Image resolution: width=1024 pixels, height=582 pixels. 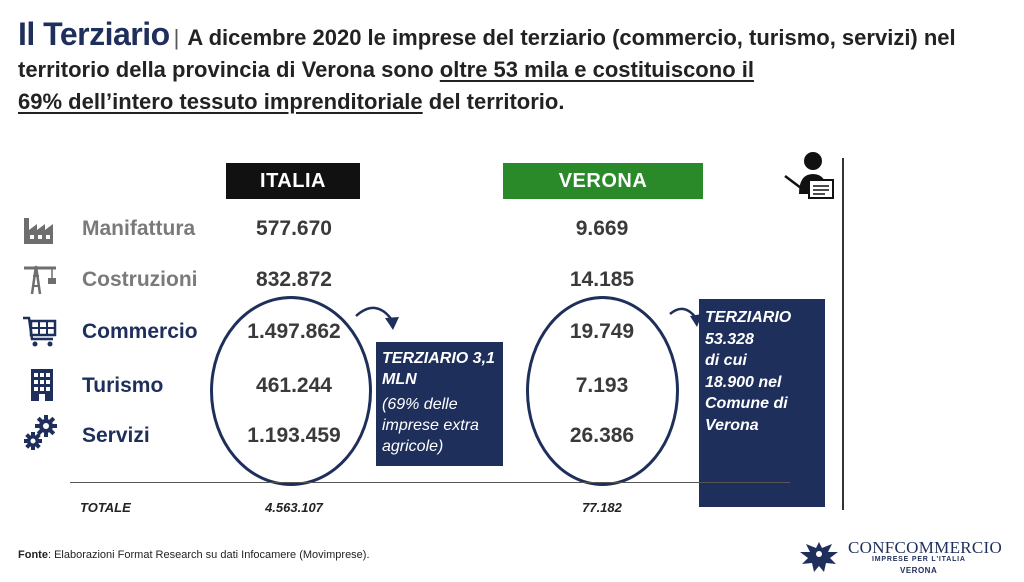 What do you see at coordinates (105, 507) in the screenshot?
I see `totals-label: TOTALE` at bounding box center [105, 507].